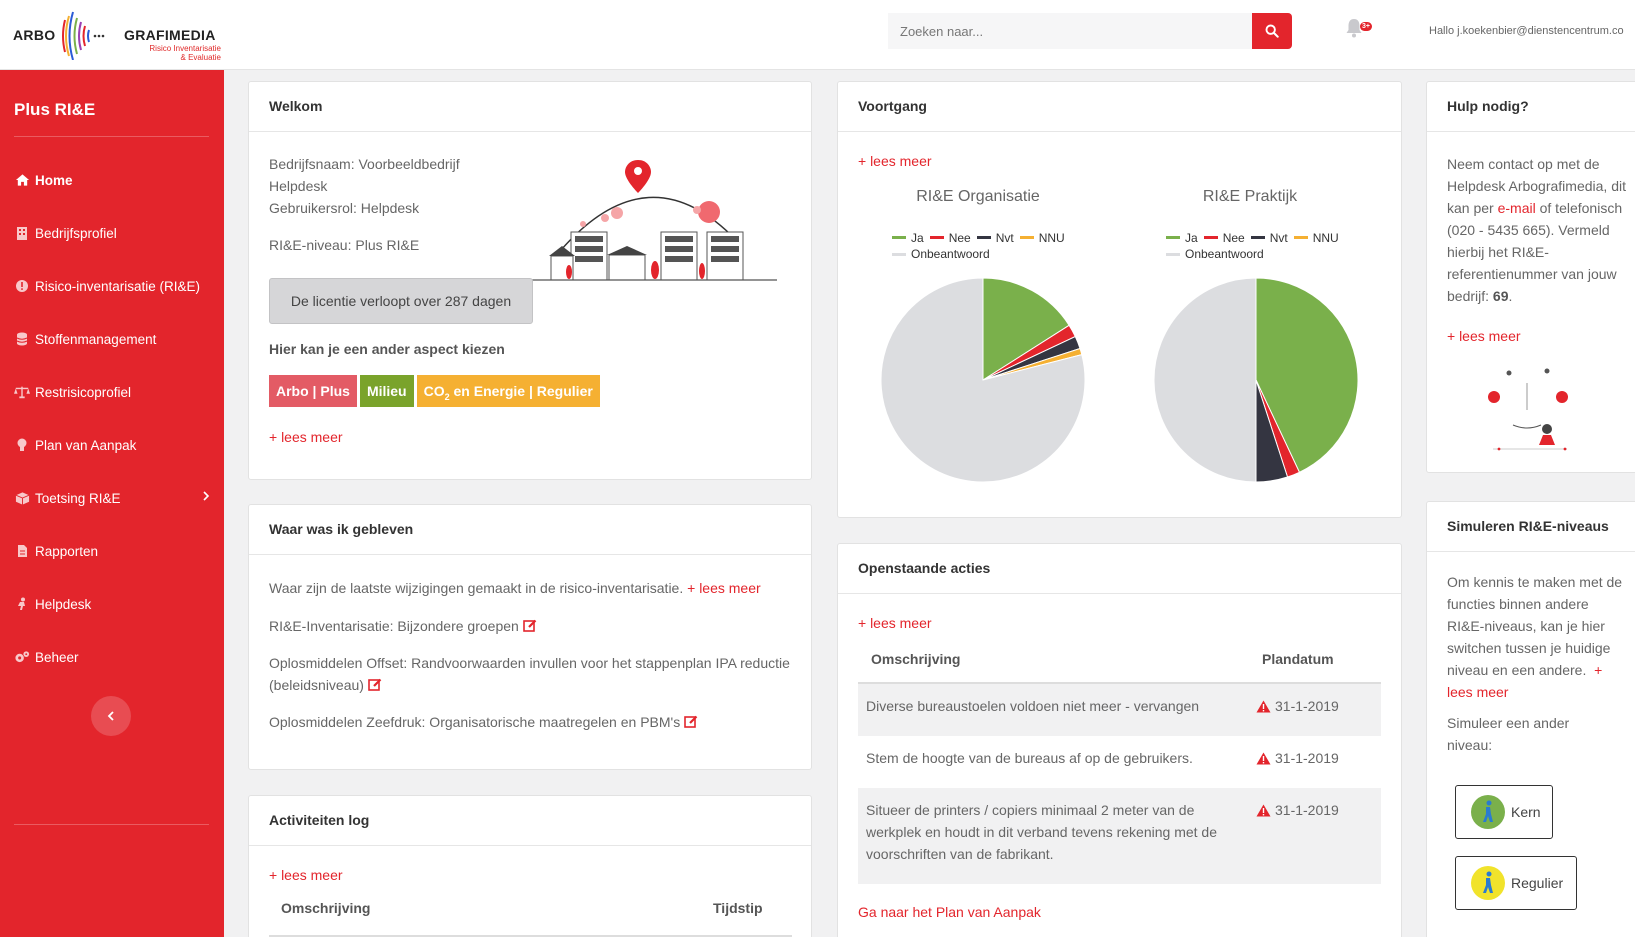  Describe the element at coordinates (1528, 409) in the screenshot. I see `helpdesk-illustration` at that location.